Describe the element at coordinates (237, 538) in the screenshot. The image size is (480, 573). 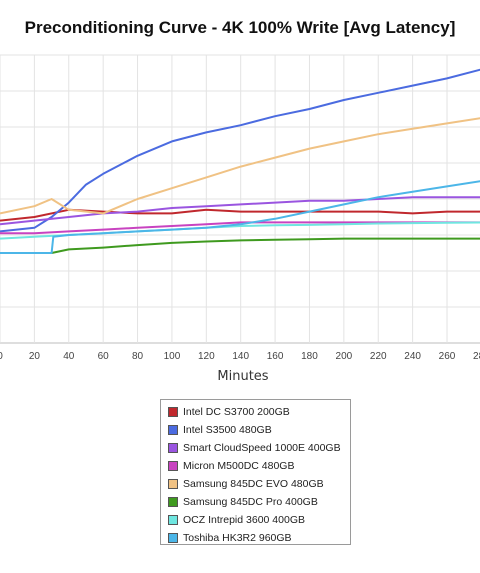
I see `legend-label: Toshiba HK3R2 960GB` at that location.